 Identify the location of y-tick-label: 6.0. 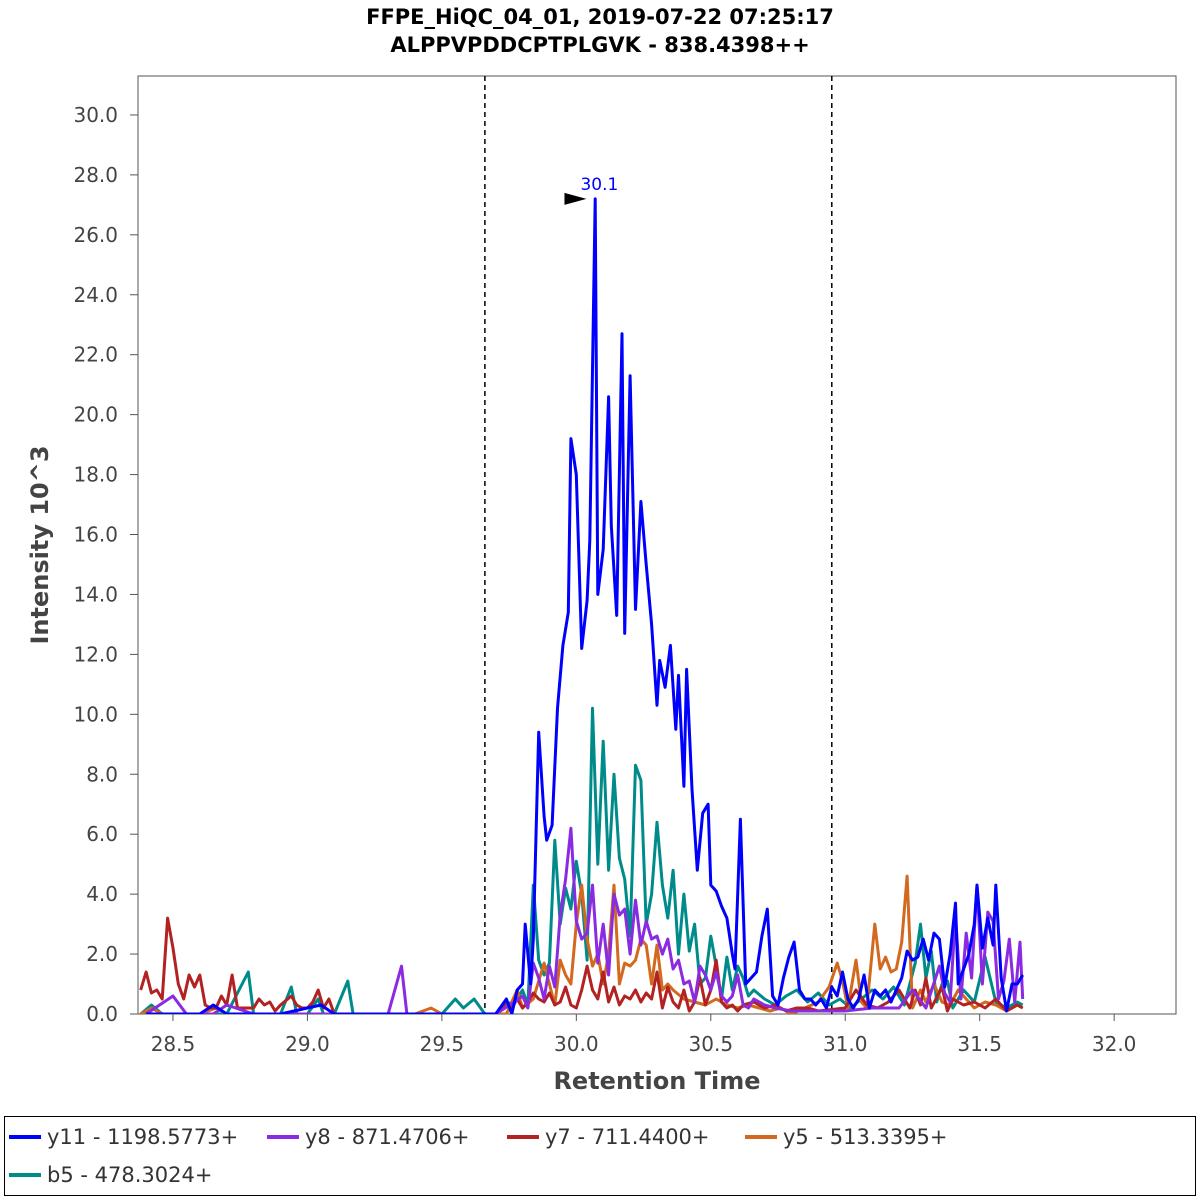
(102, 834).